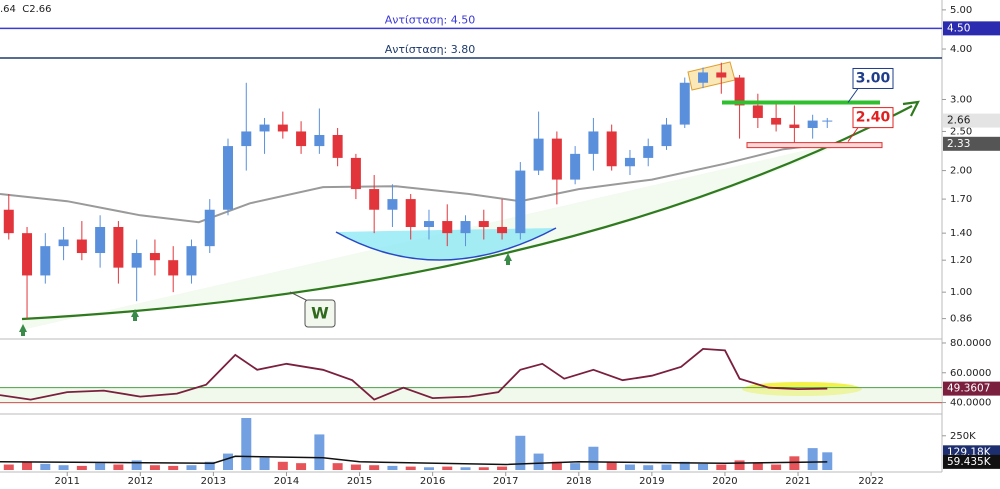 Image resolution: width=1000 pixels, height=489 pixels. Describe the element at coordinates (961, 99) in the screenshot. I see `y-tick-label: 3.00` at that location.